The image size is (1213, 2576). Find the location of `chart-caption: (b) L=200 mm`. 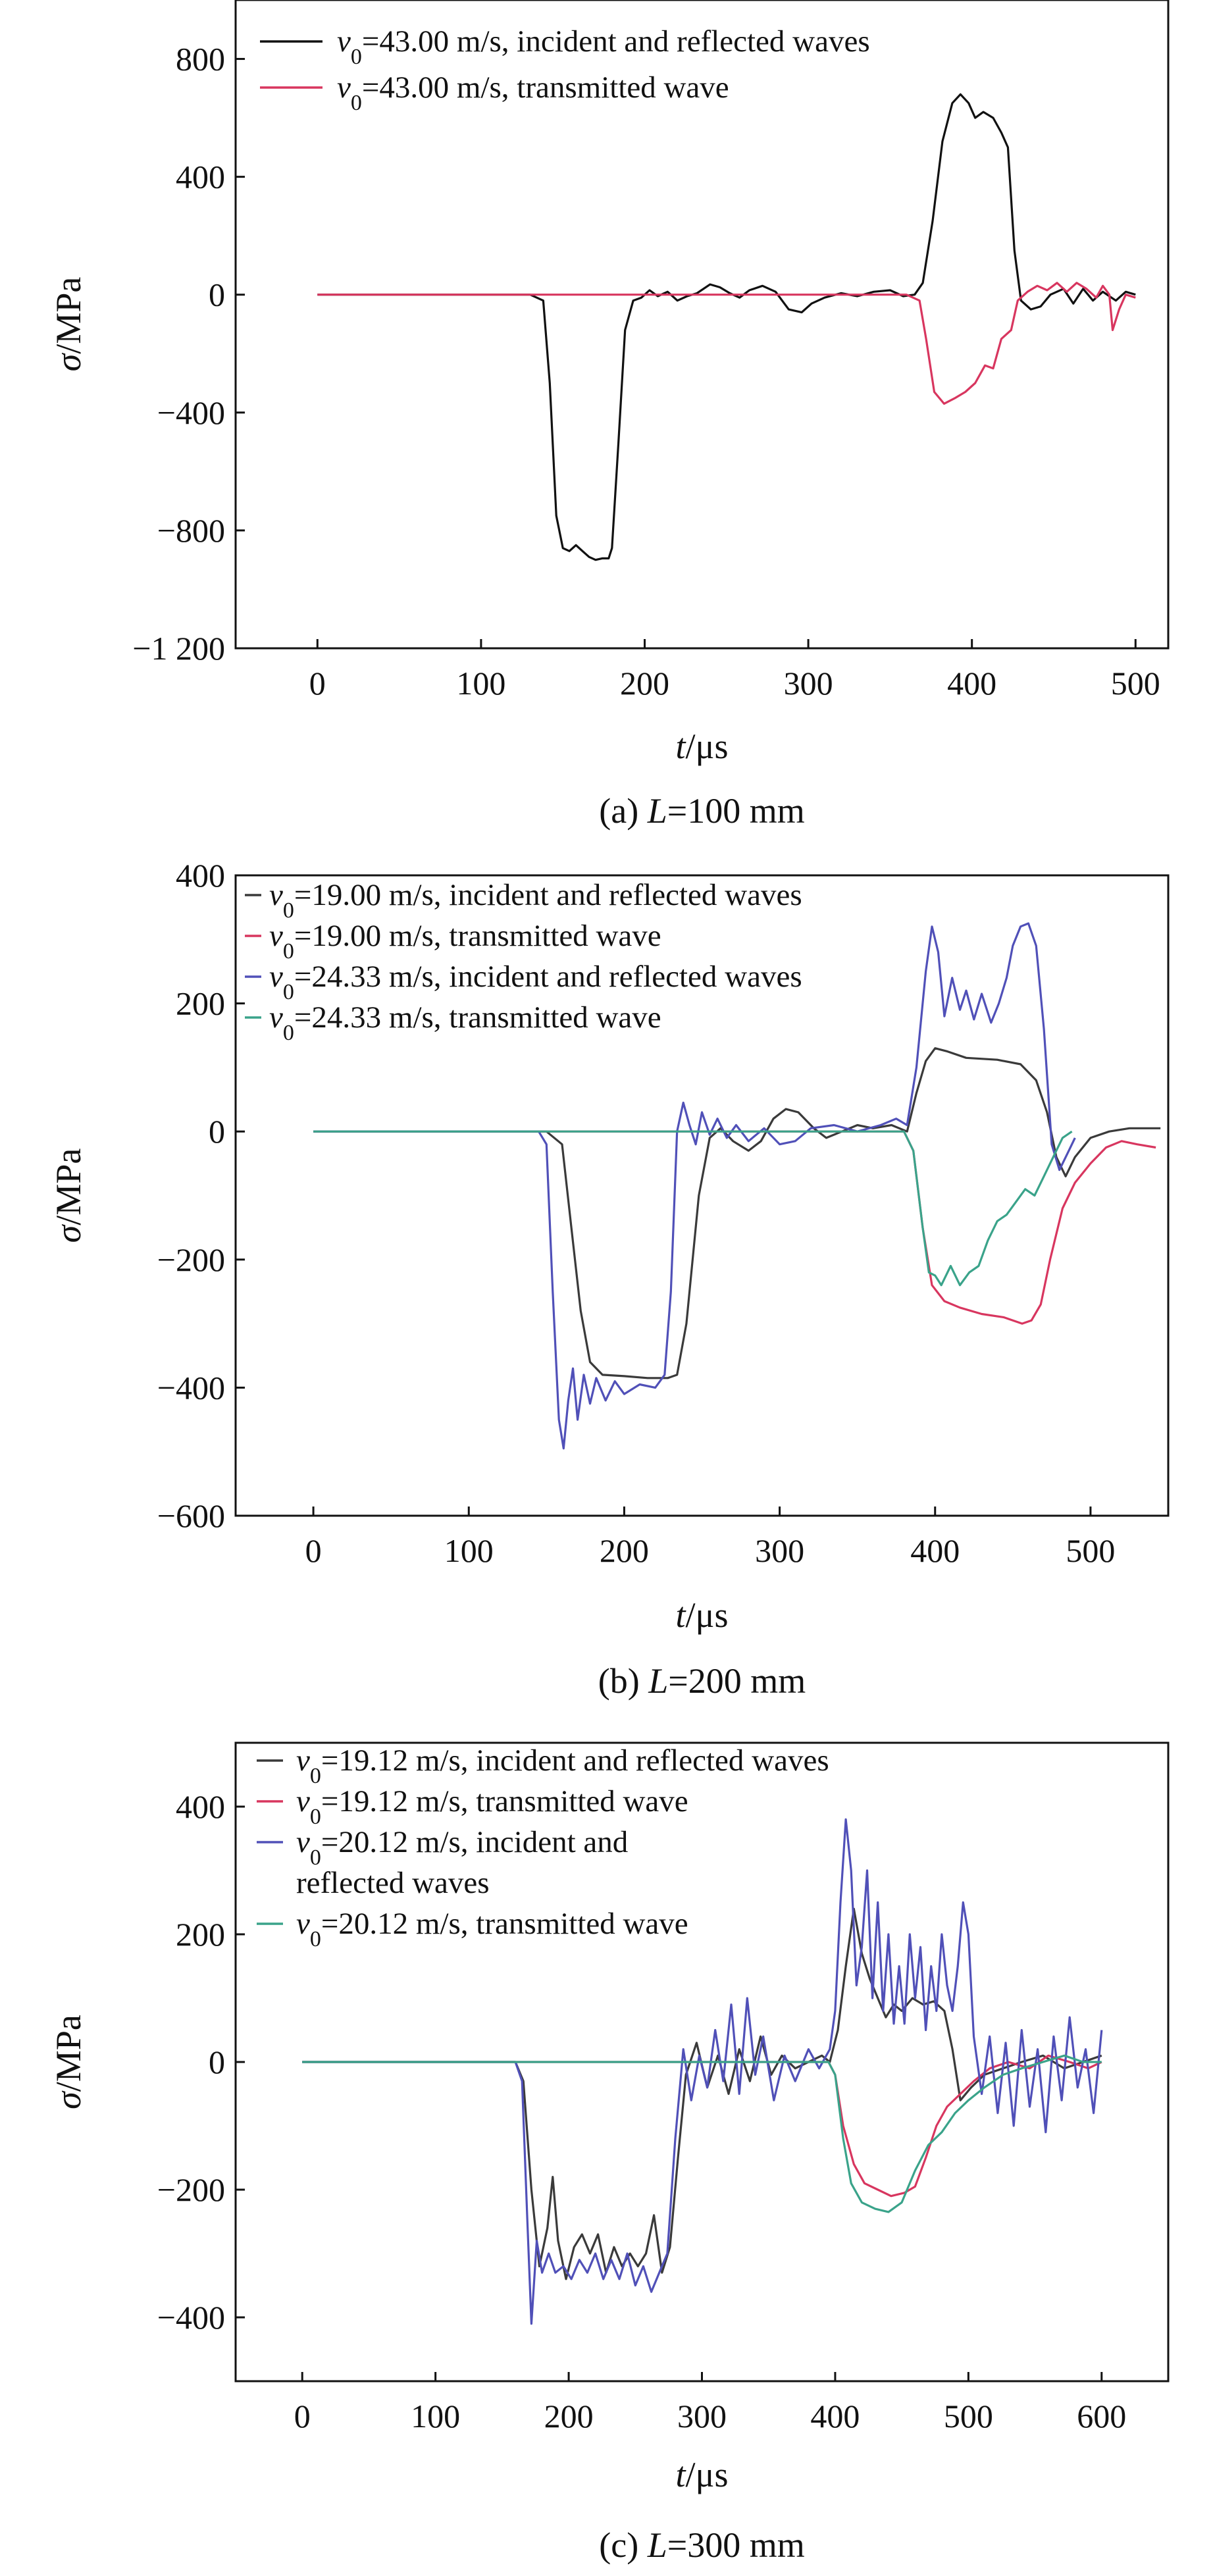

chart-caption: (b) L=200 mm is located at coordinates (702, 1681).